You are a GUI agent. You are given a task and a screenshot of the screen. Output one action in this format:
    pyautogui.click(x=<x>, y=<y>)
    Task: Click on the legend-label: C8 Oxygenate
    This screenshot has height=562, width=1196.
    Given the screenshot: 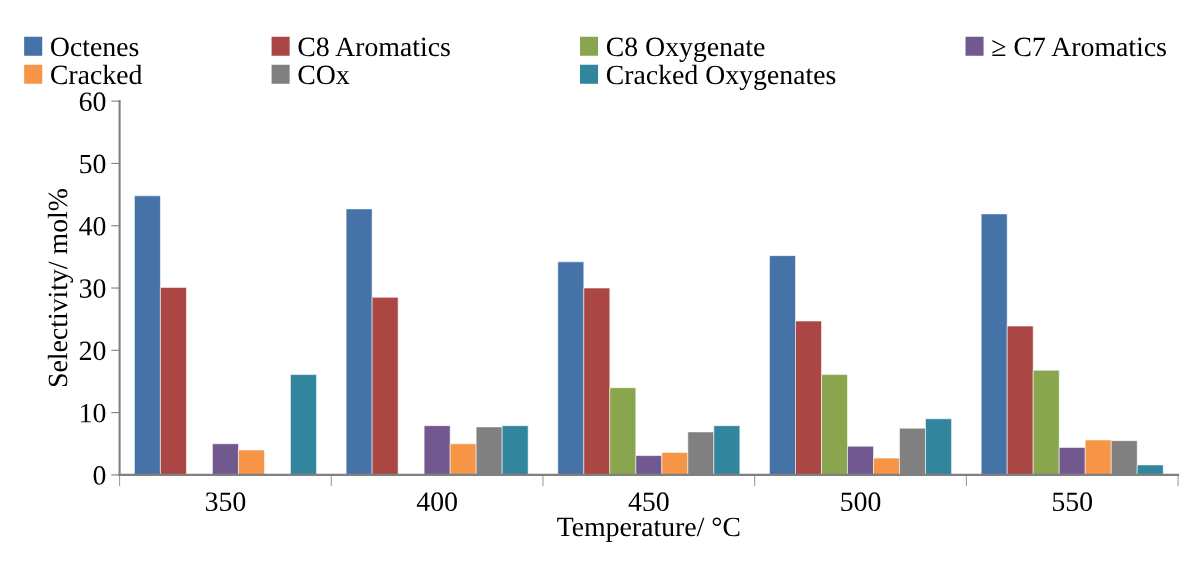 What is the action you would take?
    pyautogui.click(x=685, y=49)
    